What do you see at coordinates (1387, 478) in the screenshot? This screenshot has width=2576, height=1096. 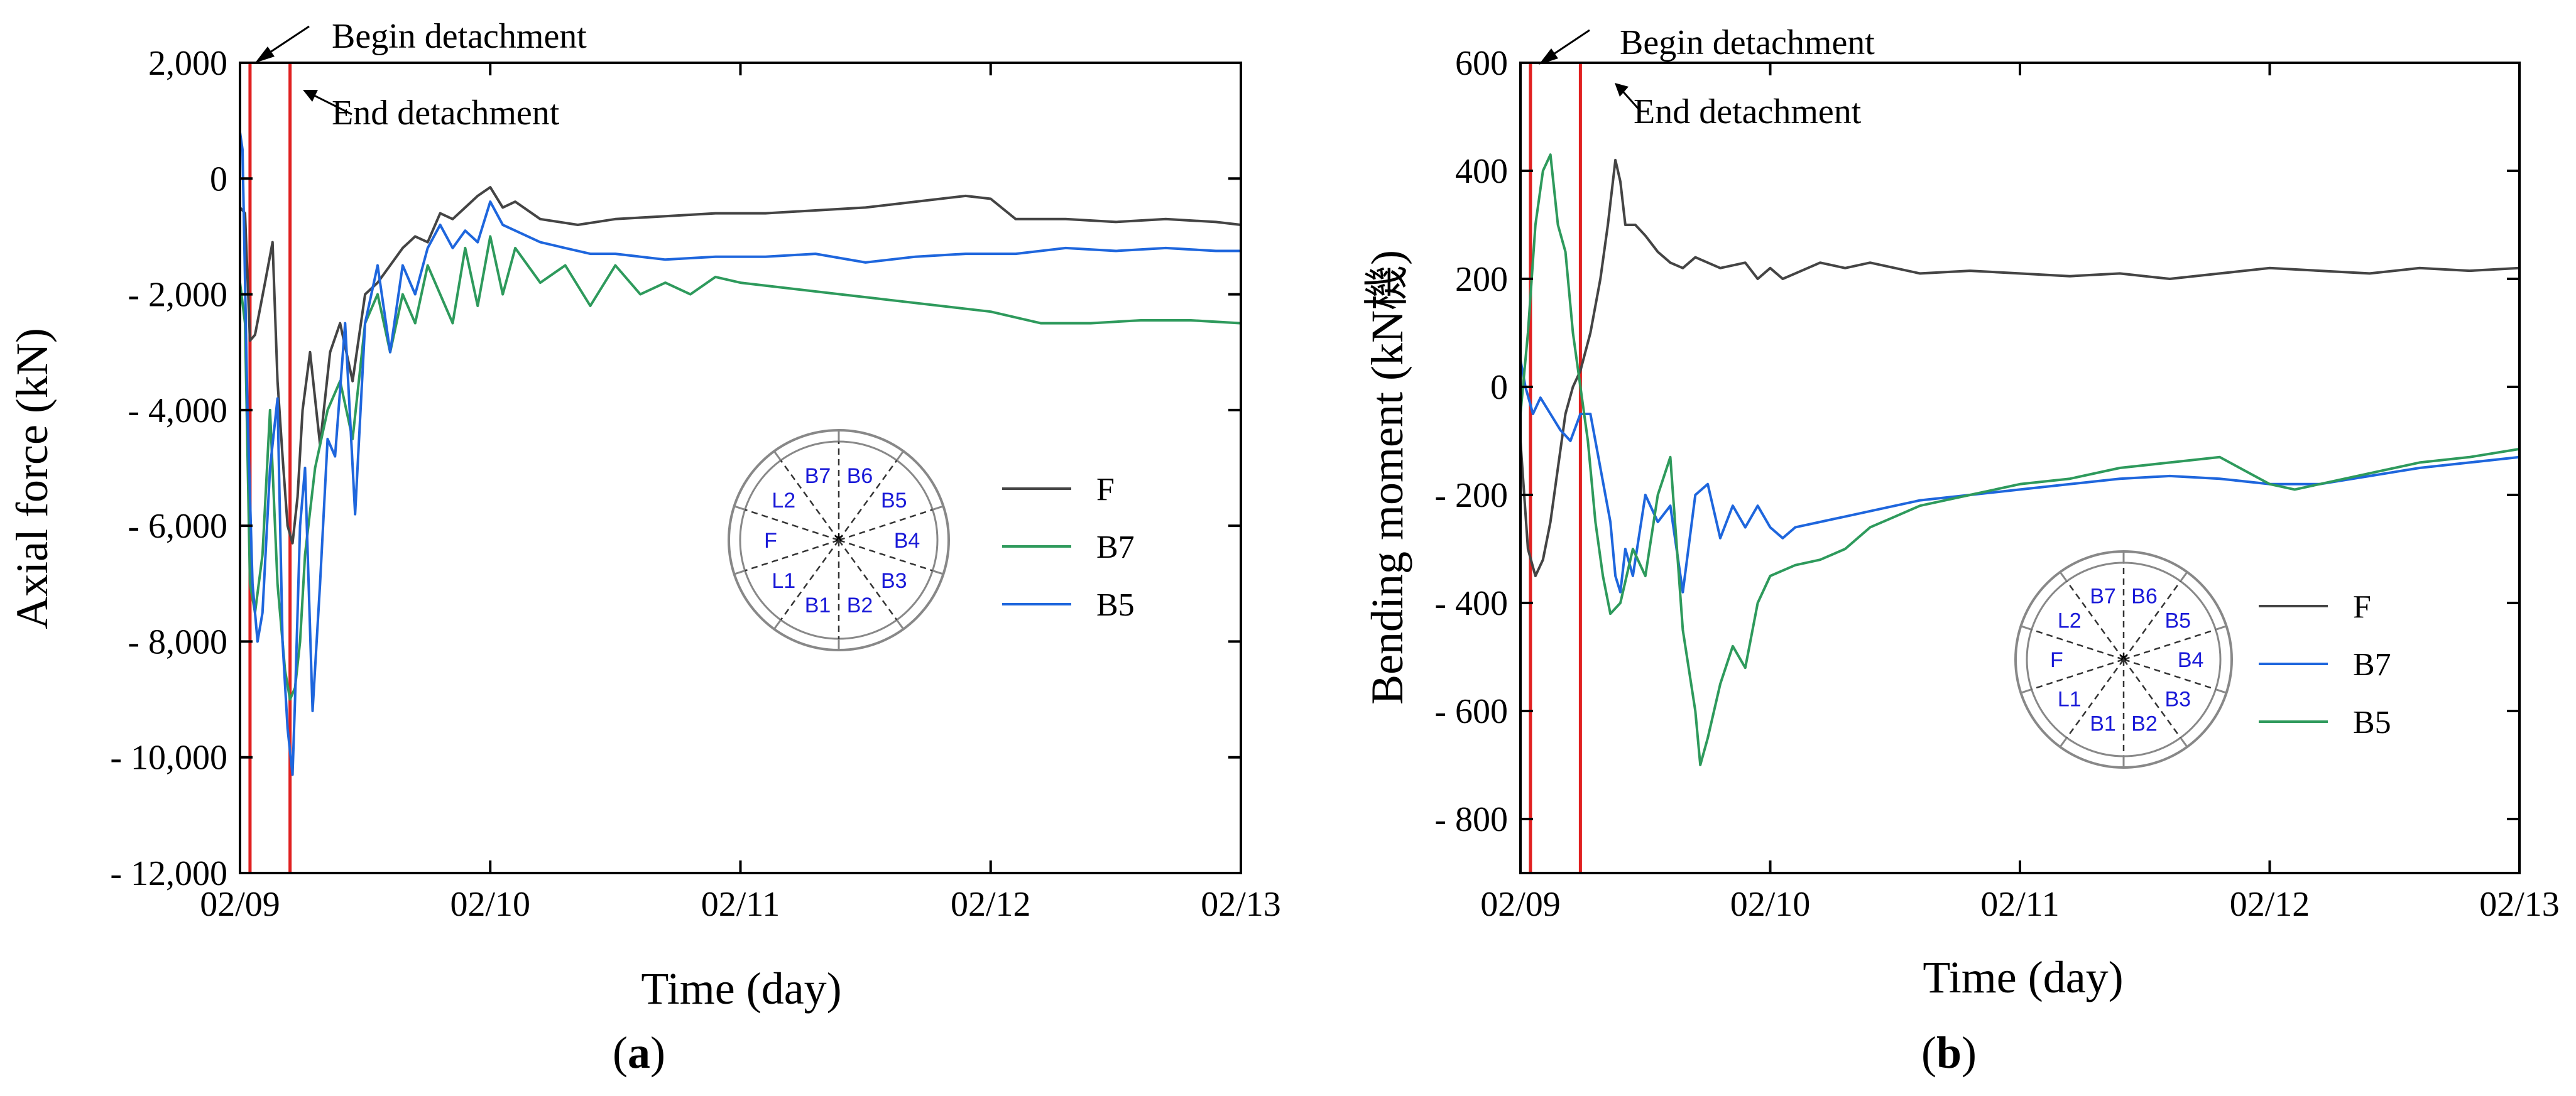 I see `y-axis-title-b: Bending moment (kN機)` at bounding box center [1387, 478].